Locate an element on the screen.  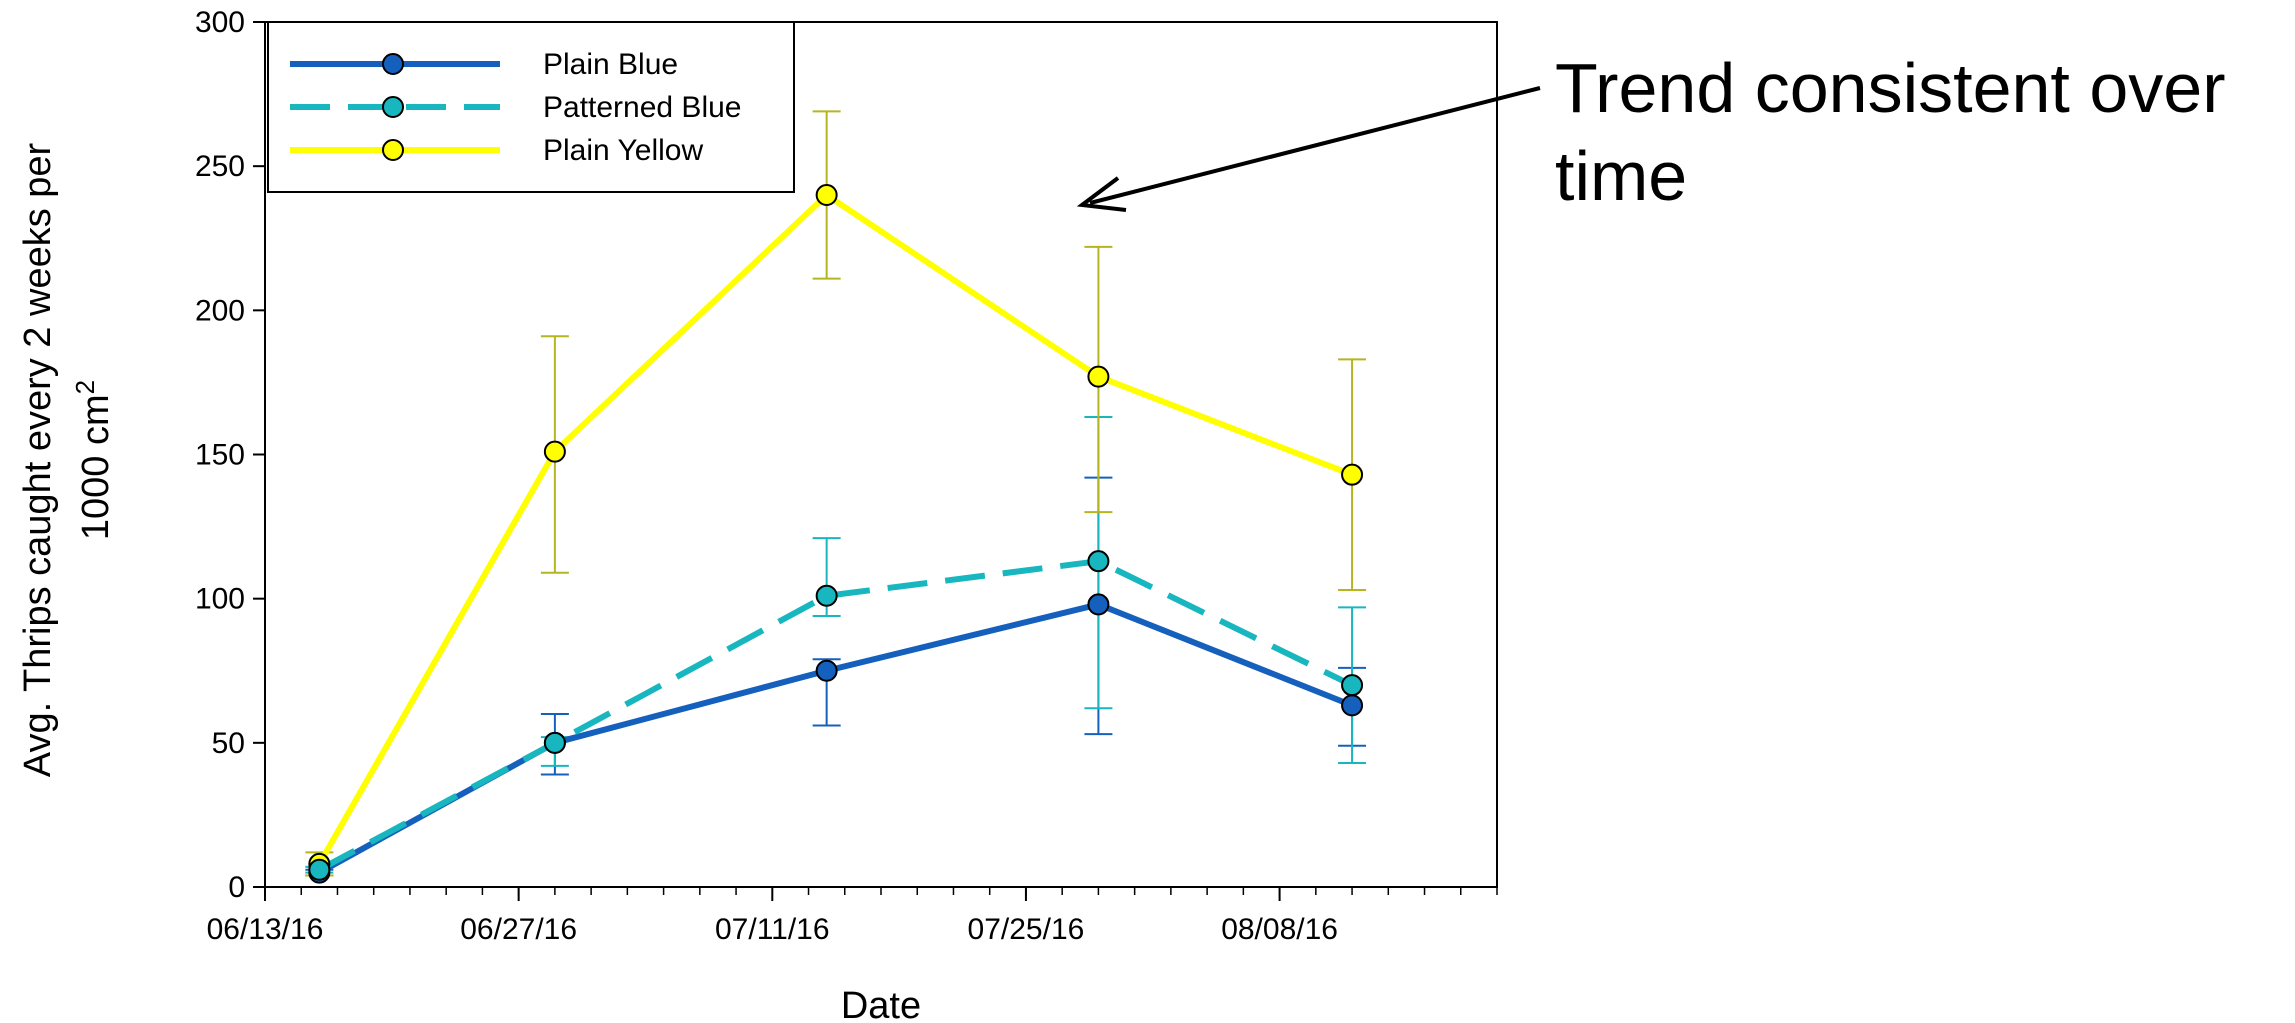
annotation-arrow-head is located at coordinates (1101, 194).